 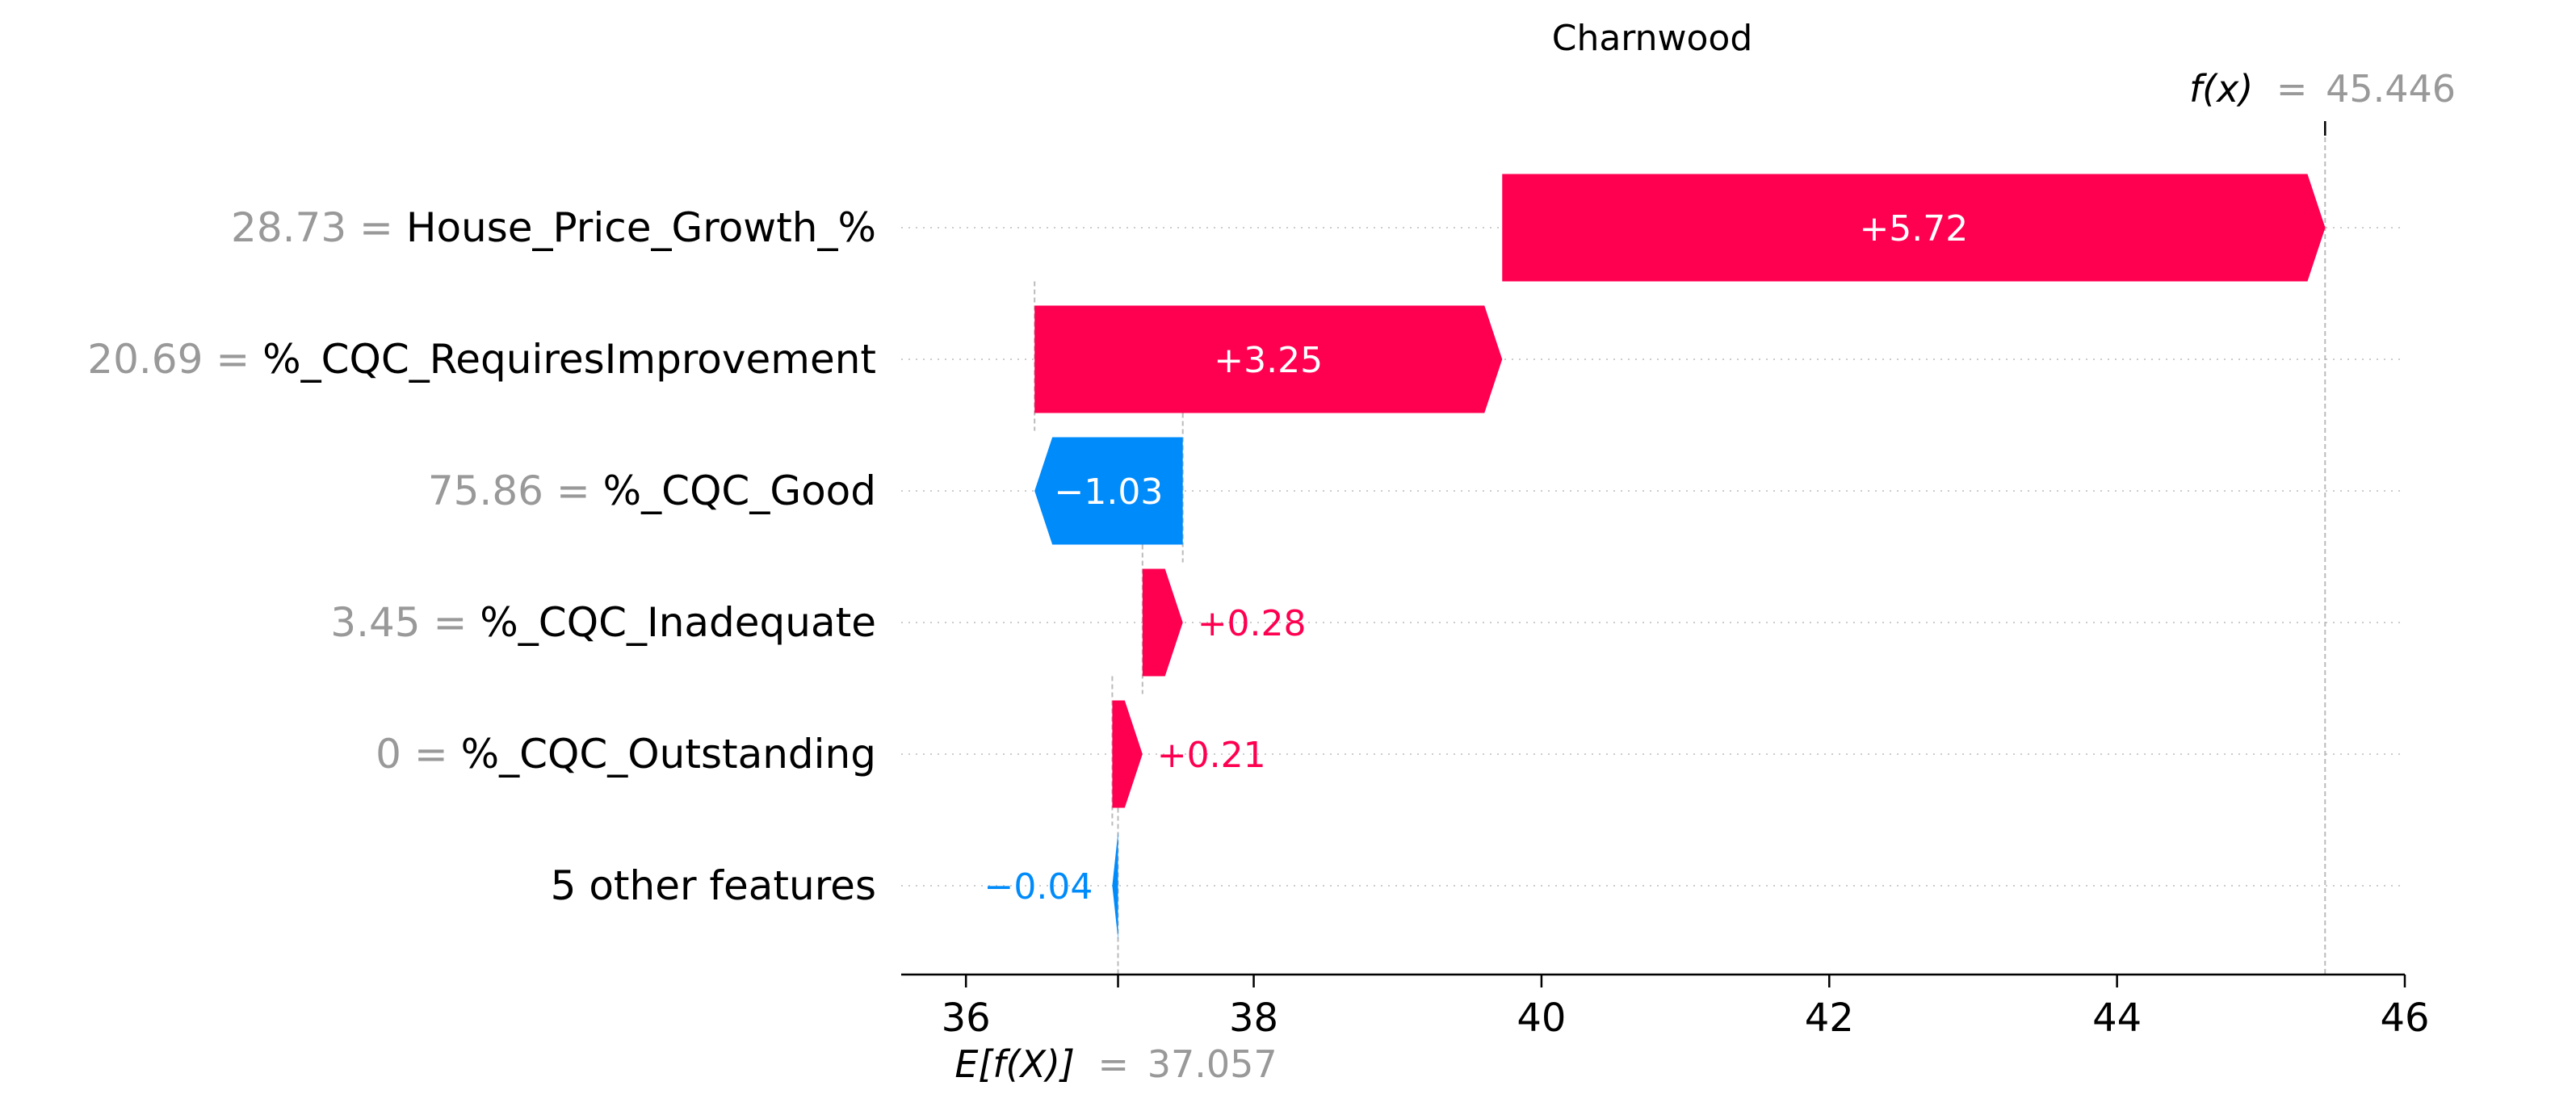 I want to click on x-axis: 36 38 40 42 44 46, so click(x=1665, y=1007).